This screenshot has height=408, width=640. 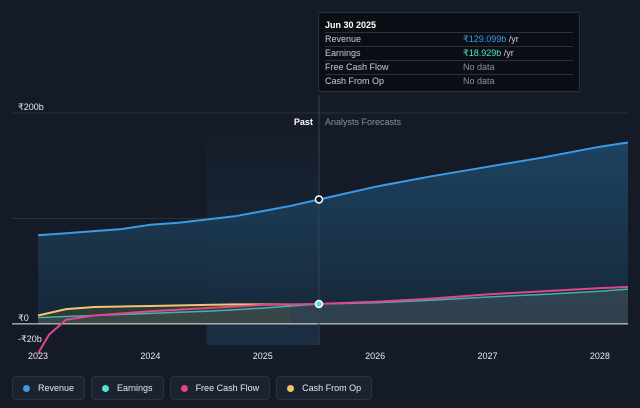 What do you see at coordinates (319, 304) in the screenshot?
I see `earnings-hover-marker` at bounding box center [319, 304].